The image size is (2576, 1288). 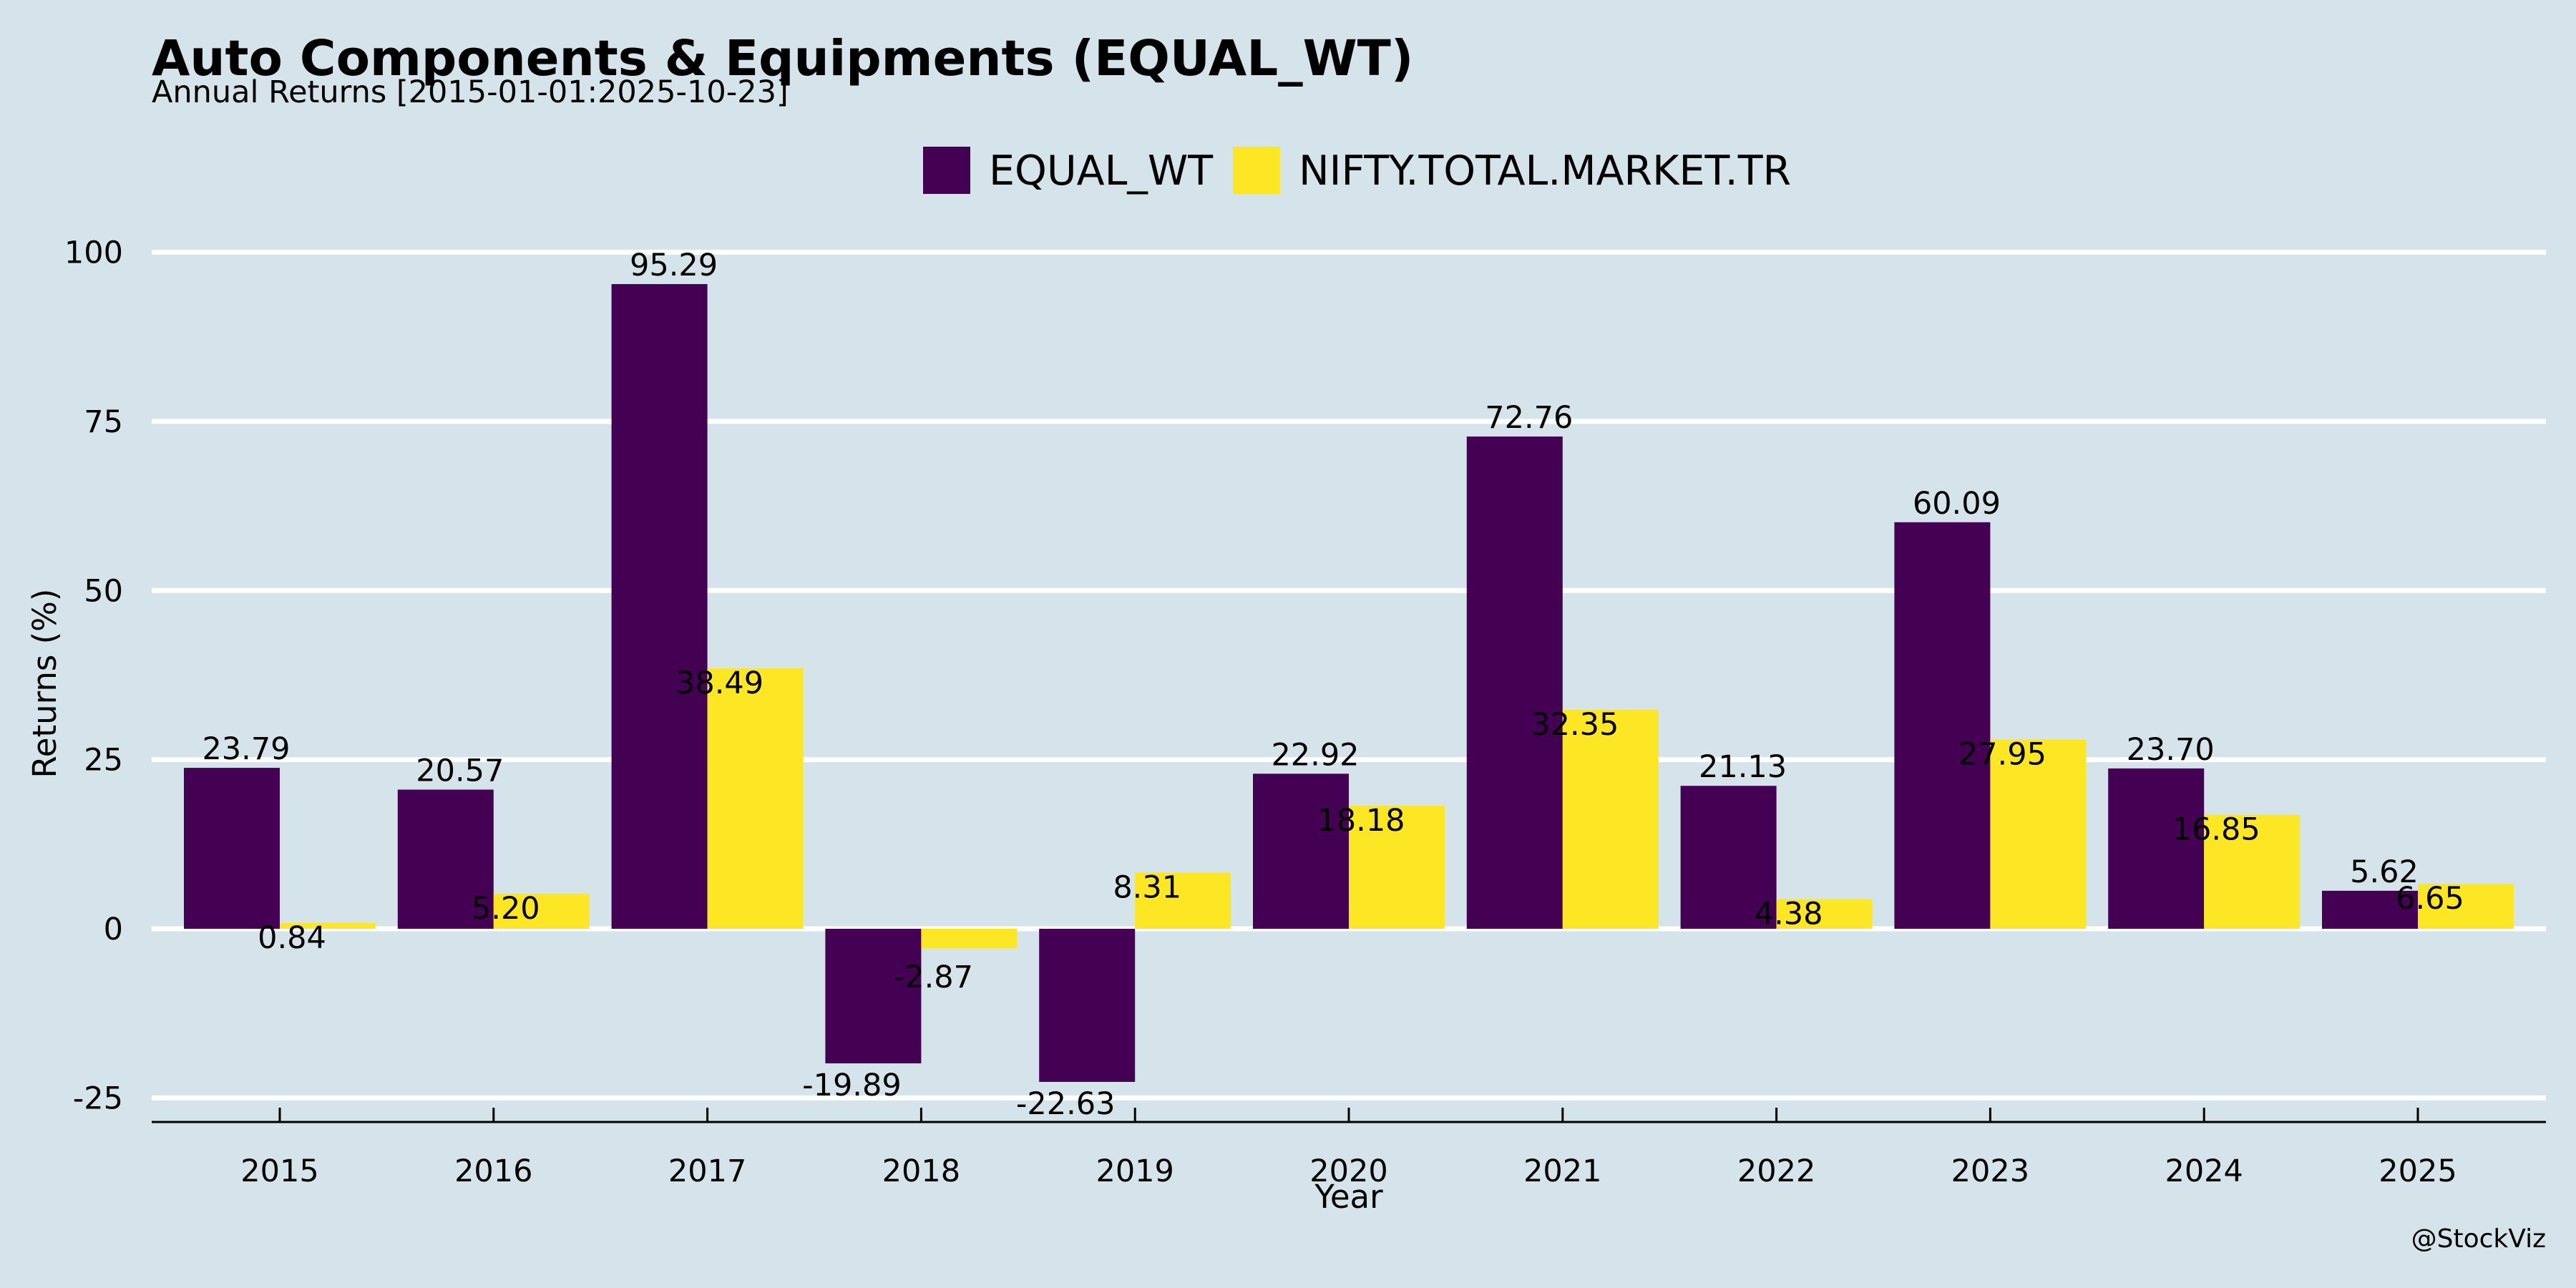 What do you see at coordinates (946, 170) in the screenshot?
I see `legend-swatch-equal-wt` at bounding box center [946, 170].